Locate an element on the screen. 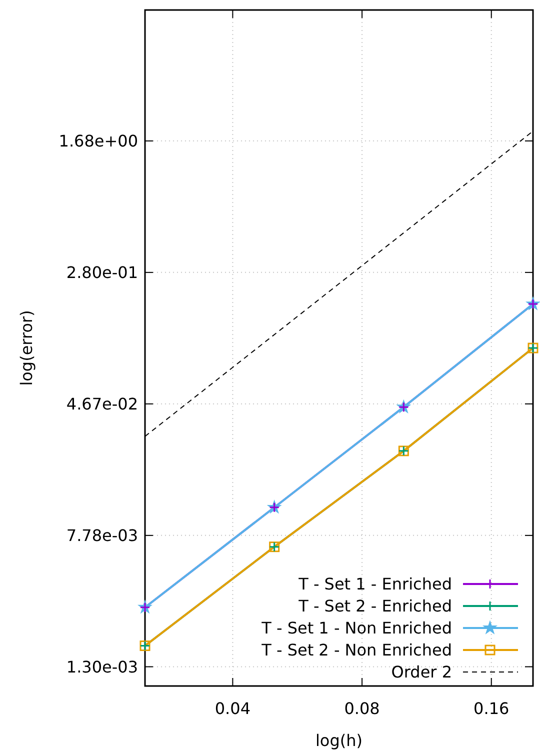 The image size is (540, 756). y-tick-label: 1.30e-03 is located at coordinates (102, 666).